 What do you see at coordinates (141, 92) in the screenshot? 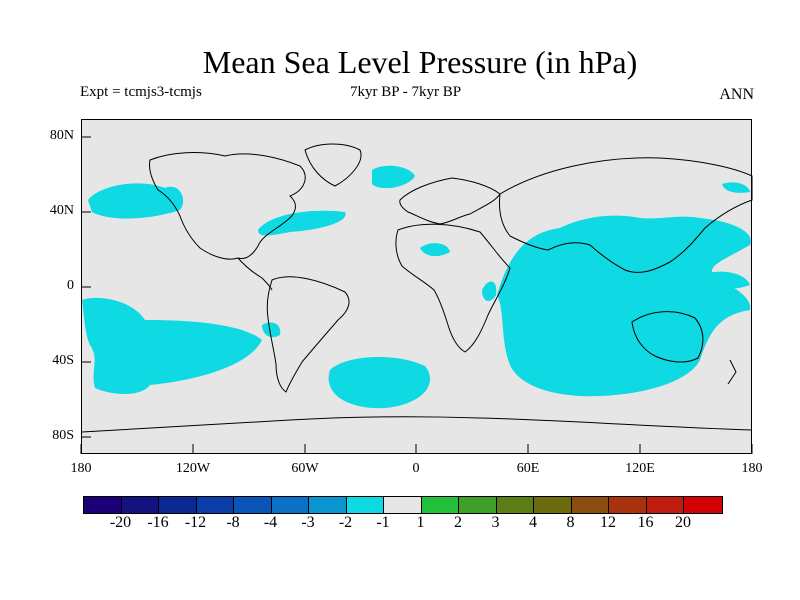
I see `experiment-label: Expt = tcmjs3-tcmjs` at bounding box center [141, 92].